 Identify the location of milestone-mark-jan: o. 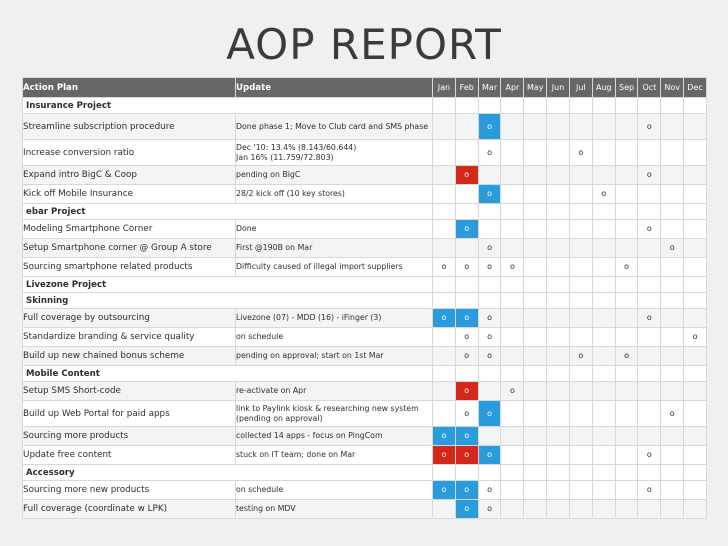
(444, 436).